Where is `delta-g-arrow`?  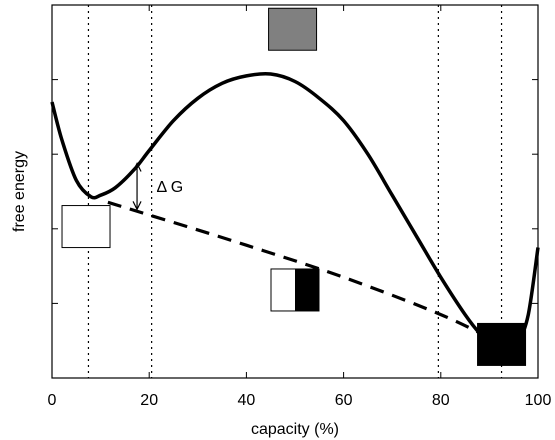
delta-g-arrow is located at coordinates (137, 186).